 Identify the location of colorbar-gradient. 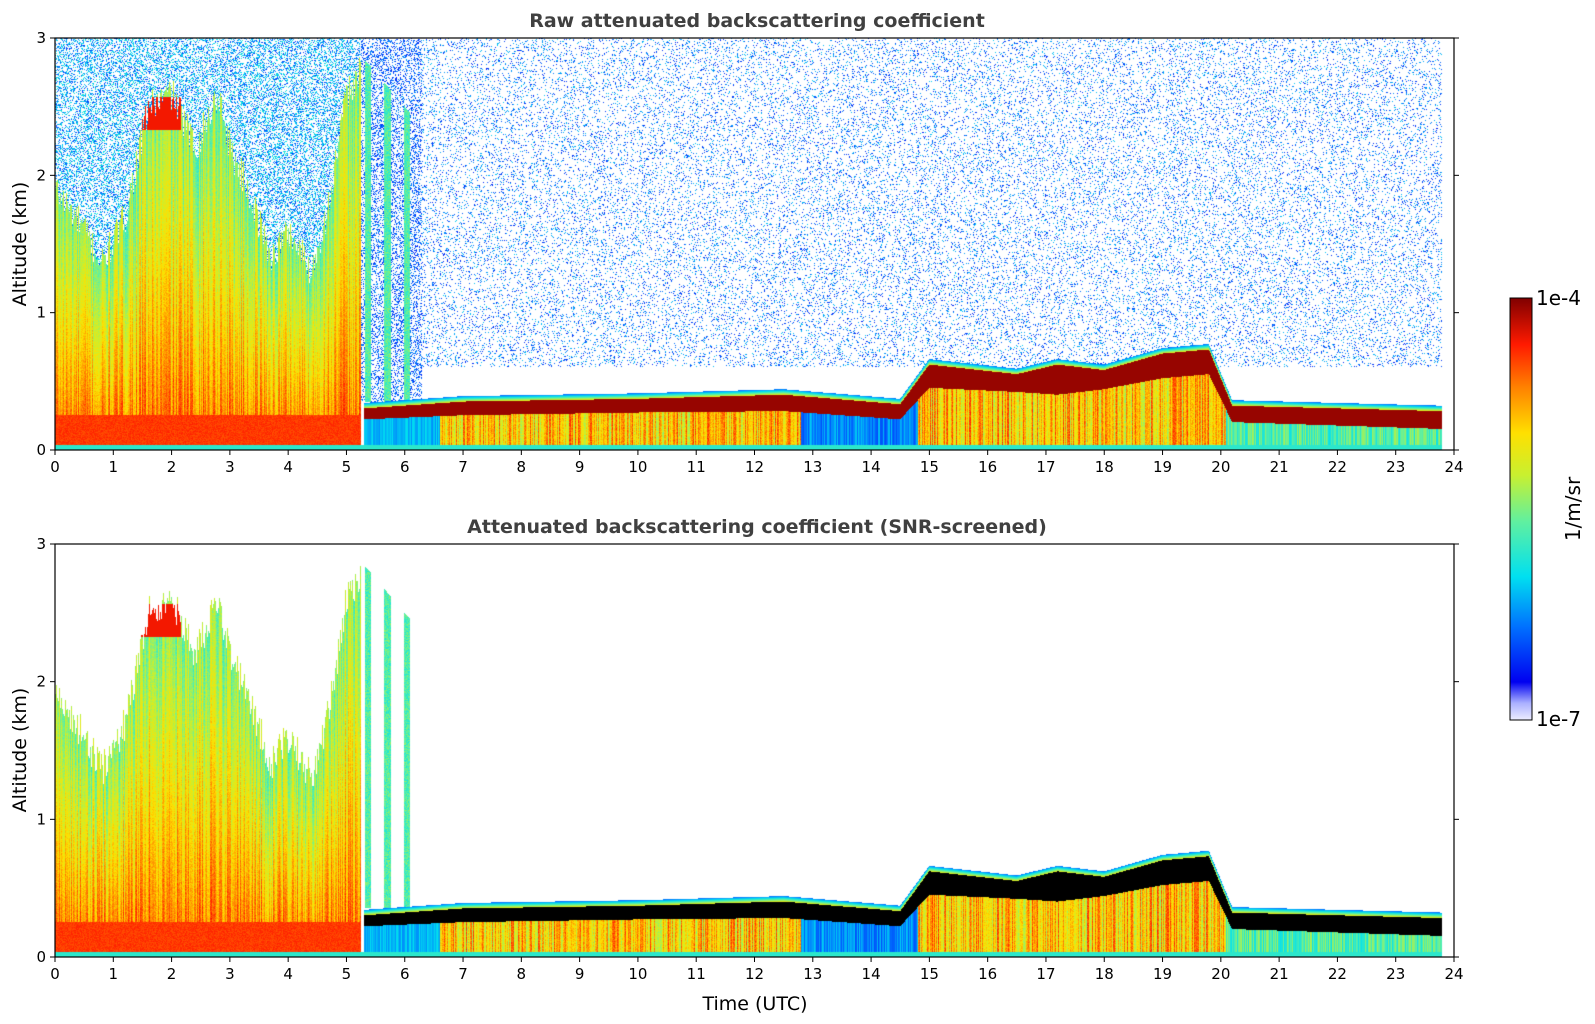
(1521, 509).